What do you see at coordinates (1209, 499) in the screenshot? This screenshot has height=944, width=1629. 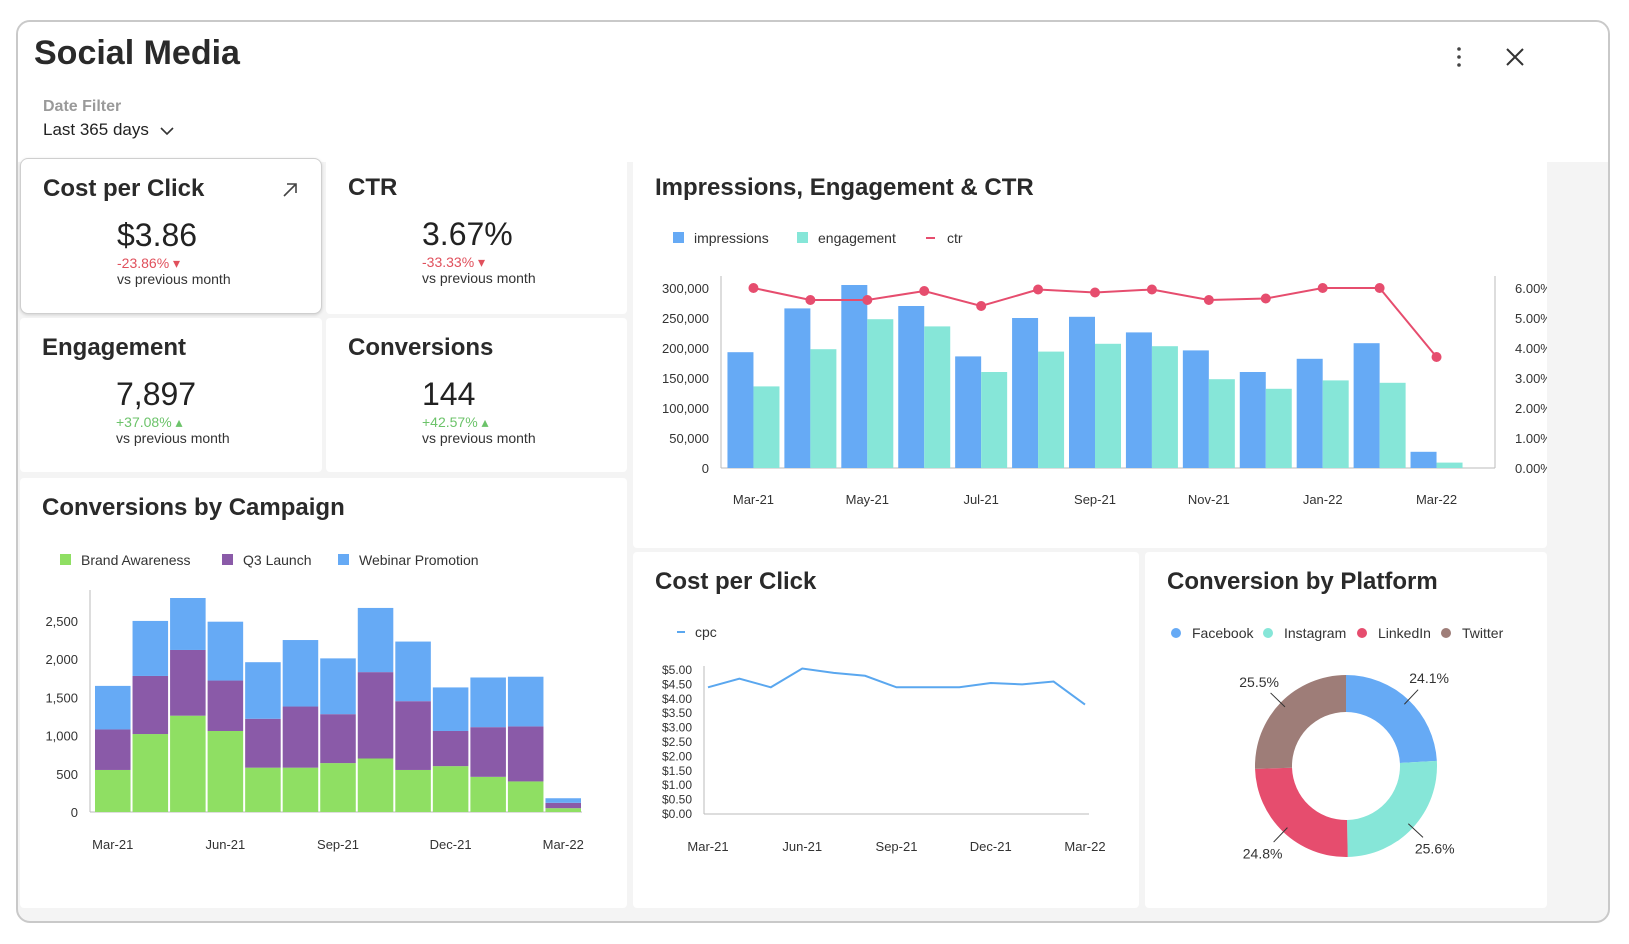 I see `x-tick-label: Nov-21` at bounding box center [1209, 499].